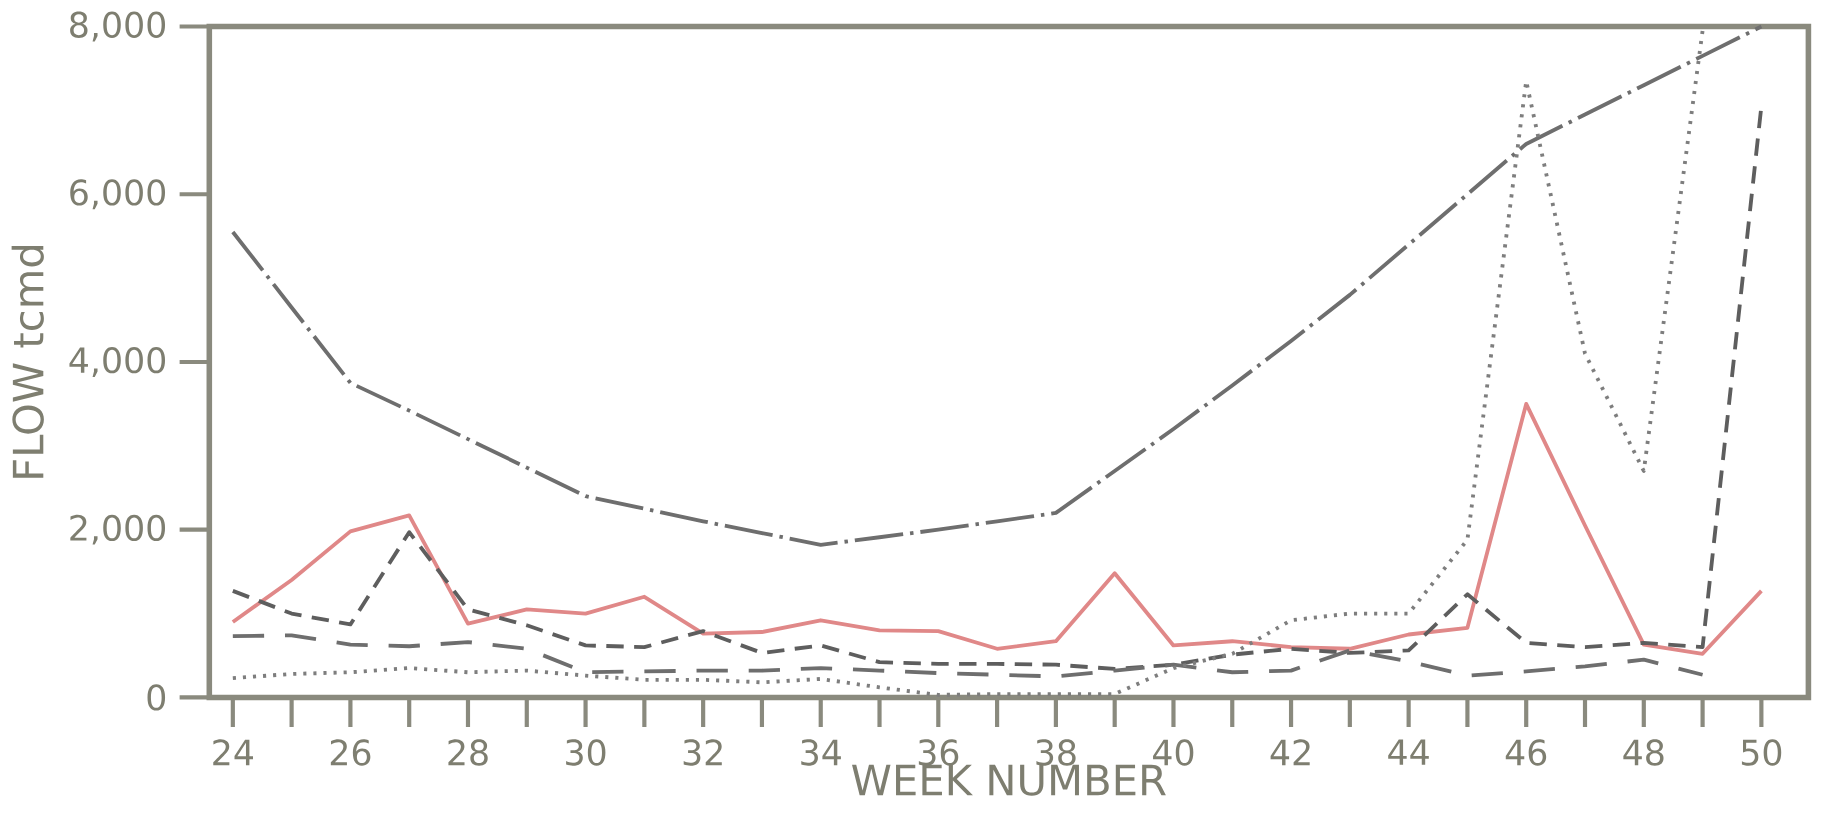  I want to click on y-tick-label: 4,000, so click(117, 361).